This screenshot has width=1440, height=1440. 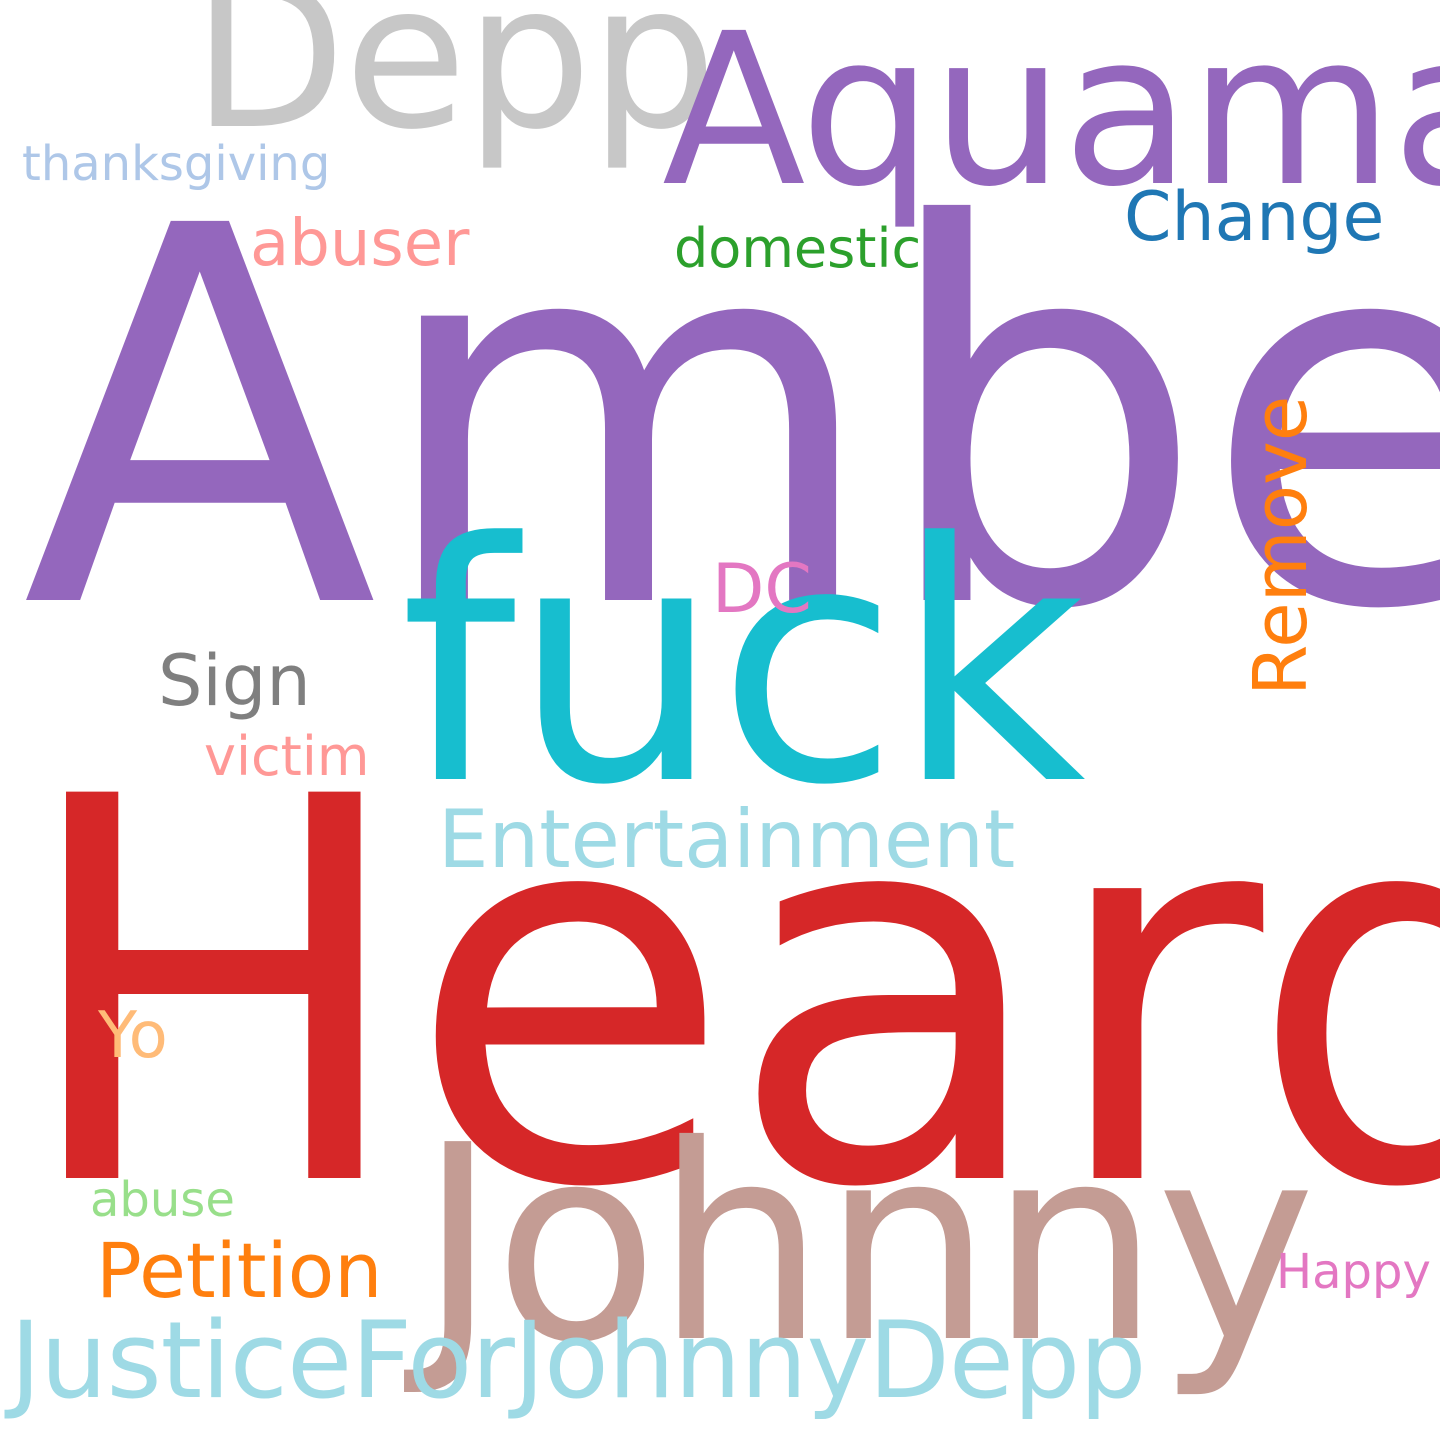 I want to click on word-change: Change, so click(x=1254, y=217).